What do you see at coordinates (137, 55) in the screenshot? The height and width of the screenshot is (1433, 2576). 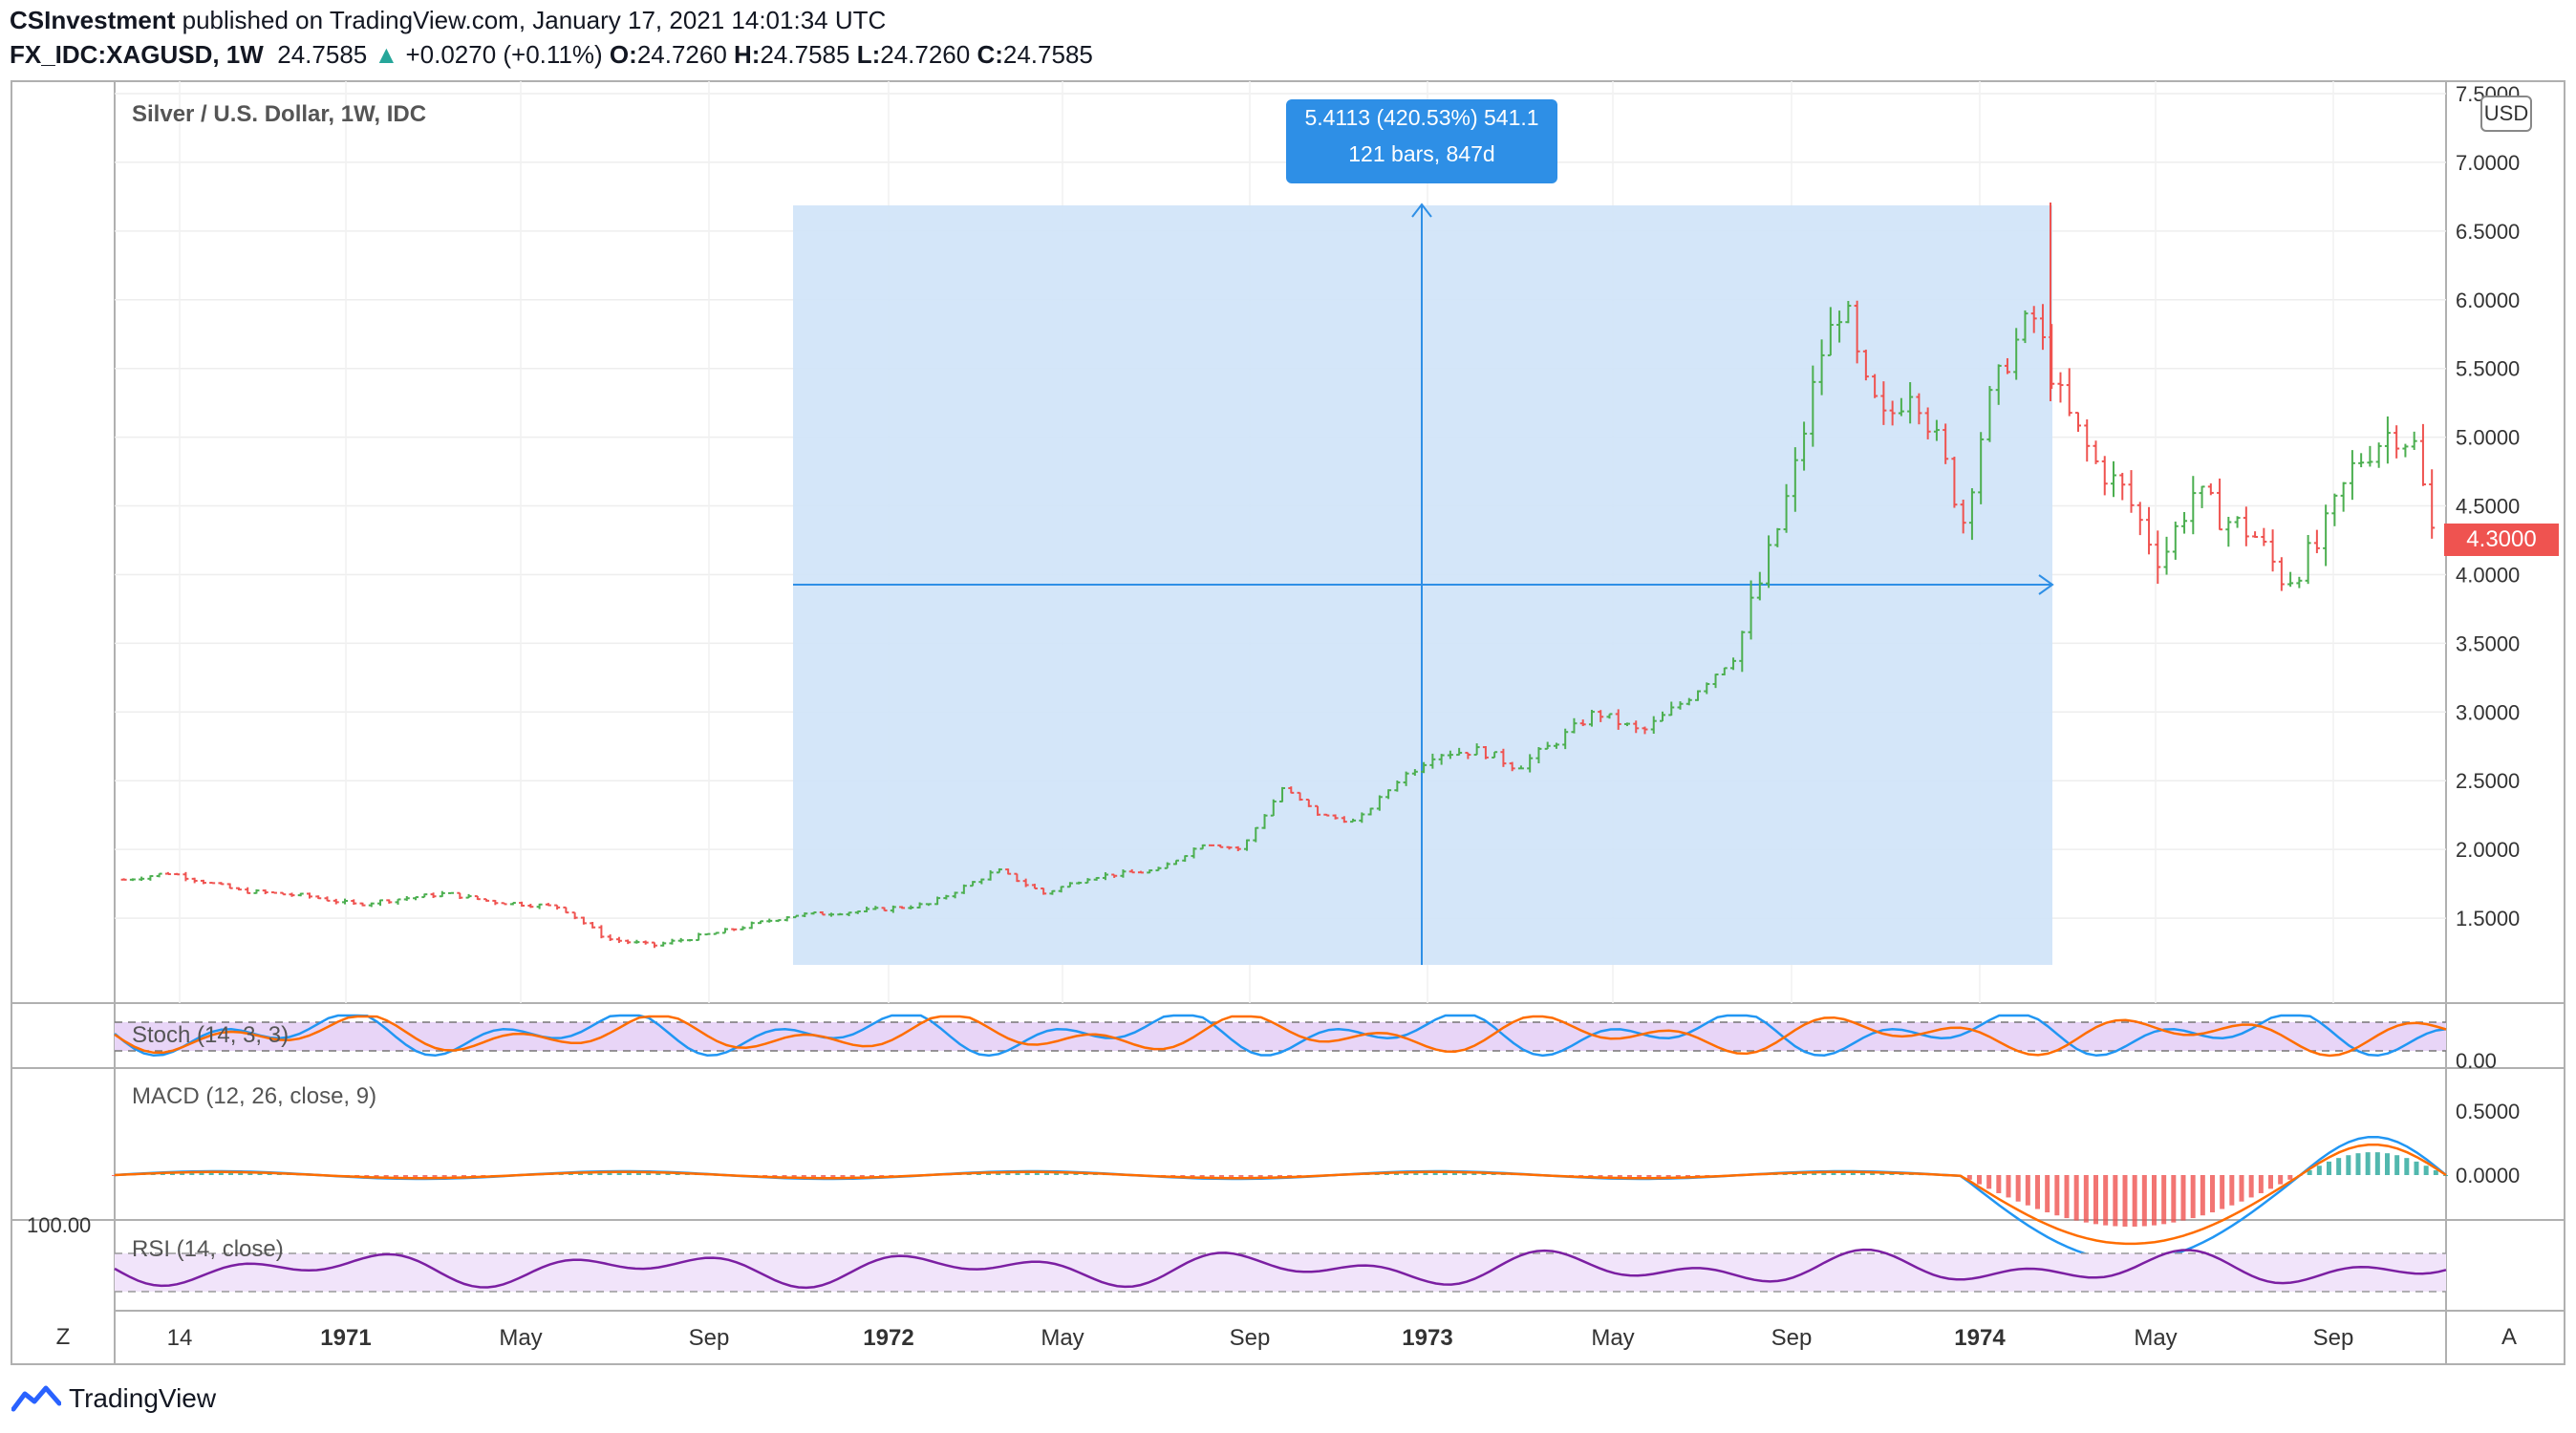 I see `symbol-name: FX_IDC:XAGUSD, 1W` at bounding box center [137, 55].